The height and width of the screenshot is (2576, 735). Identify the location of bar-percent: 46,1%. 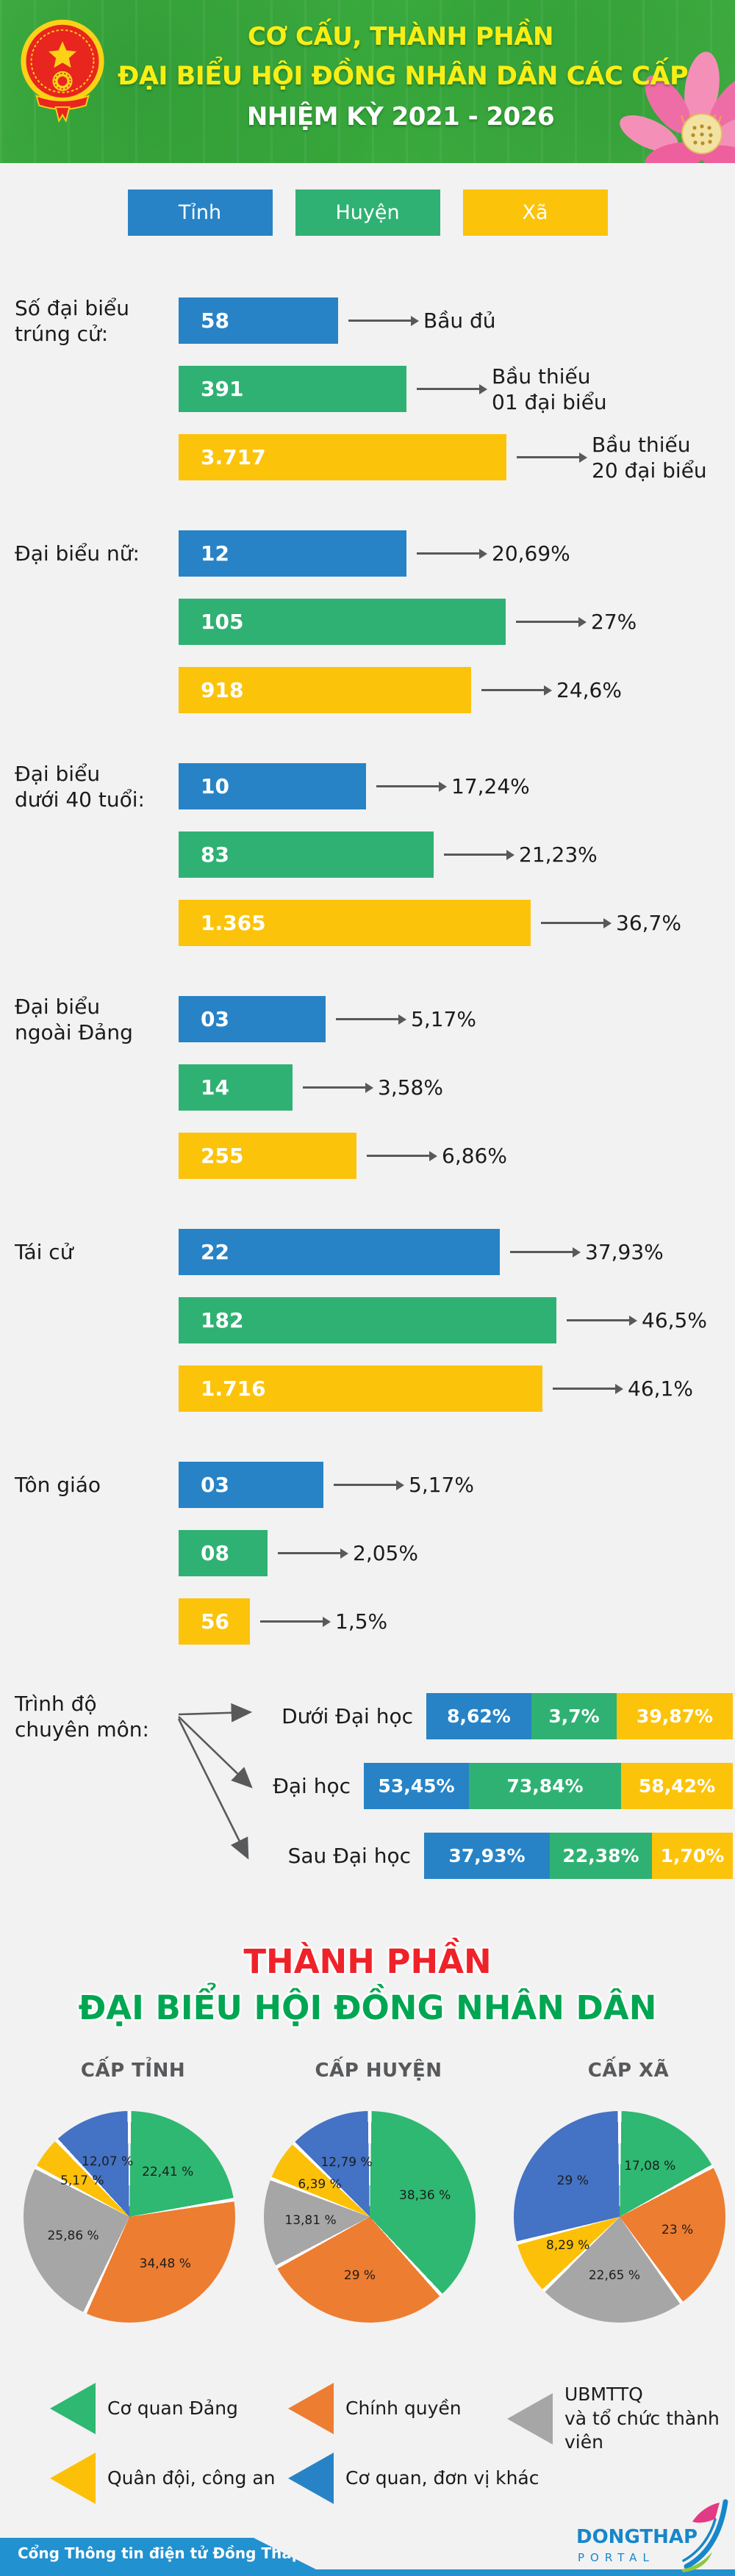
(660, 1389).